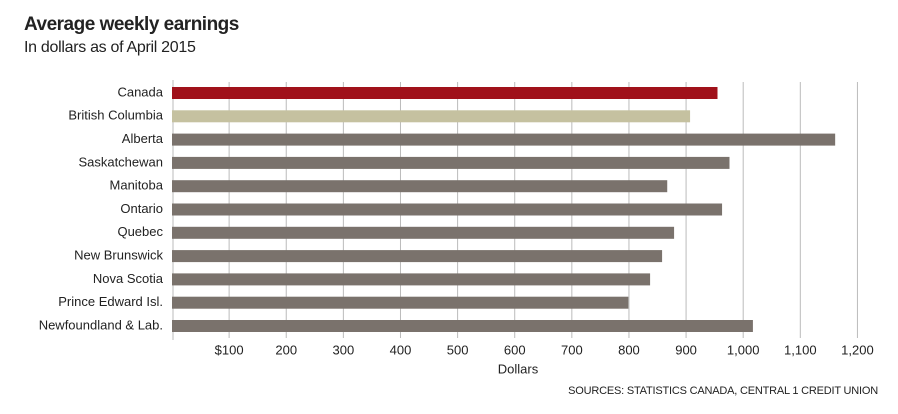  I want to click on x-tick-label: 500, so click(458, 349).